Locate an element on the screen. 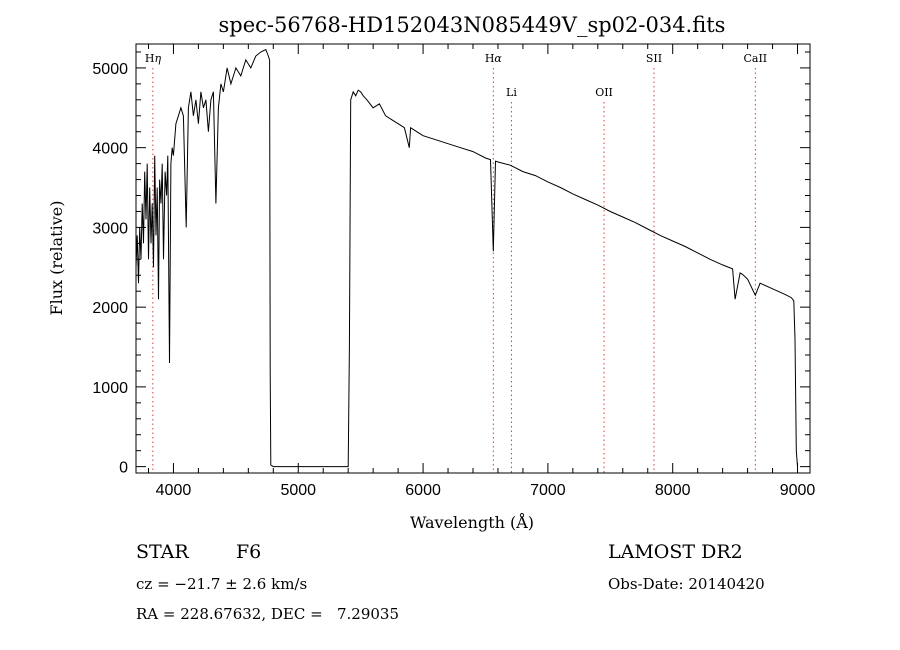  object-class: STAR is located at coordinates (162, 552).